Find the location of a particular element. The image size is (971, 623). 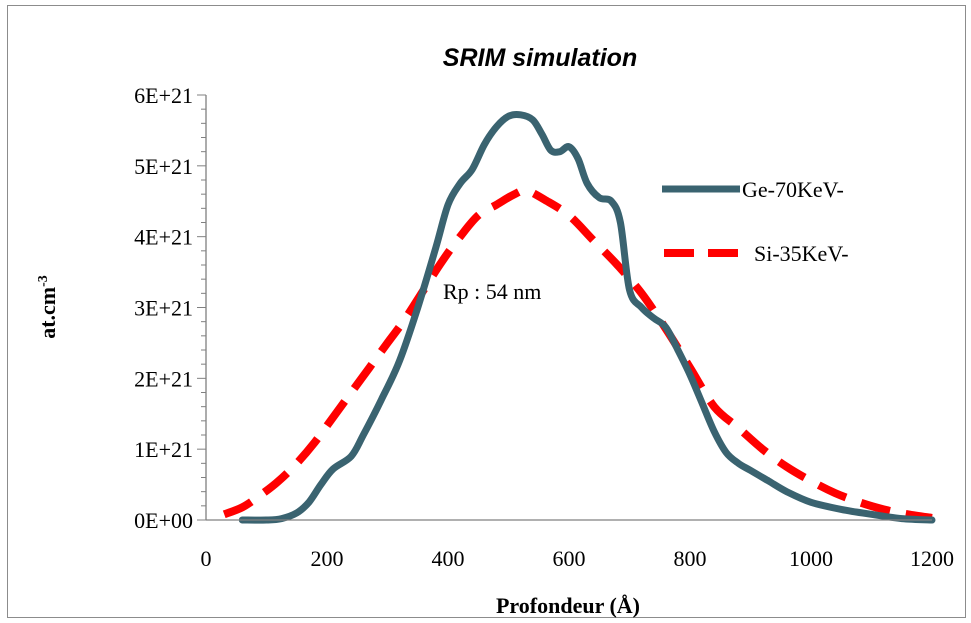

y-tick-label: 6E+21 is located at coordinates (163, 95).